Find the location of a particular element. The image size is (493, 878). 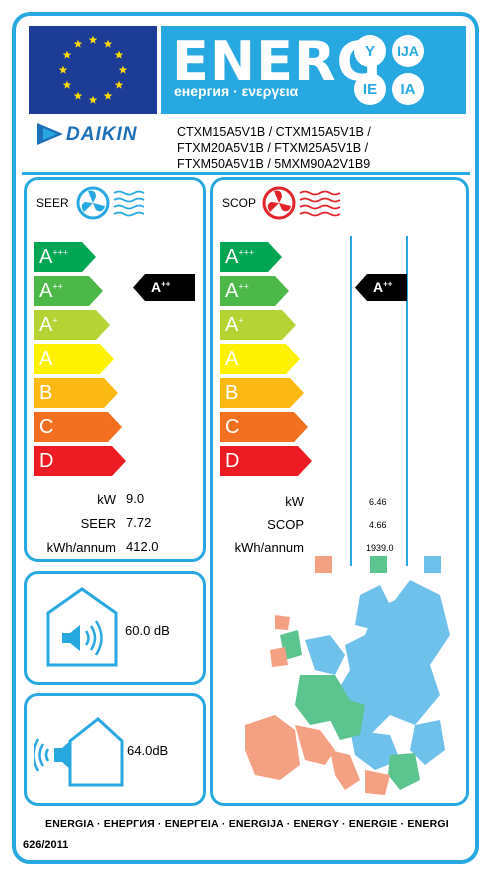

heating-class-label: A is located at coordinates (231, 359).